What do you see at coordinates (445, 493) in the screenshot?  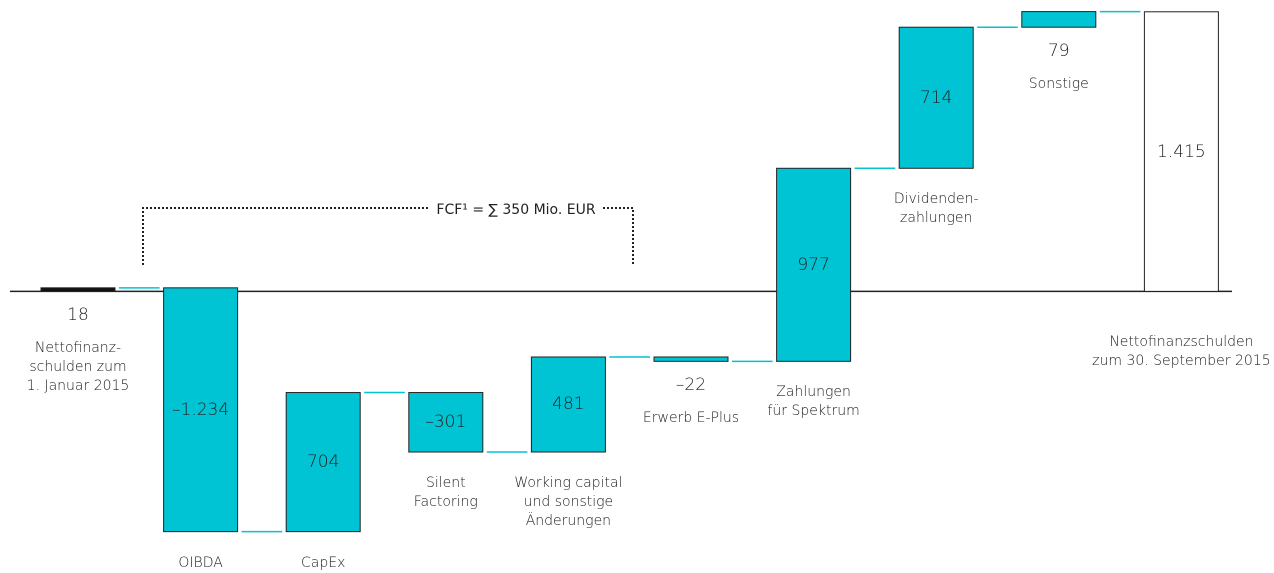 I see `category-label: Silent Factoring` at bounding box center [445, 493].